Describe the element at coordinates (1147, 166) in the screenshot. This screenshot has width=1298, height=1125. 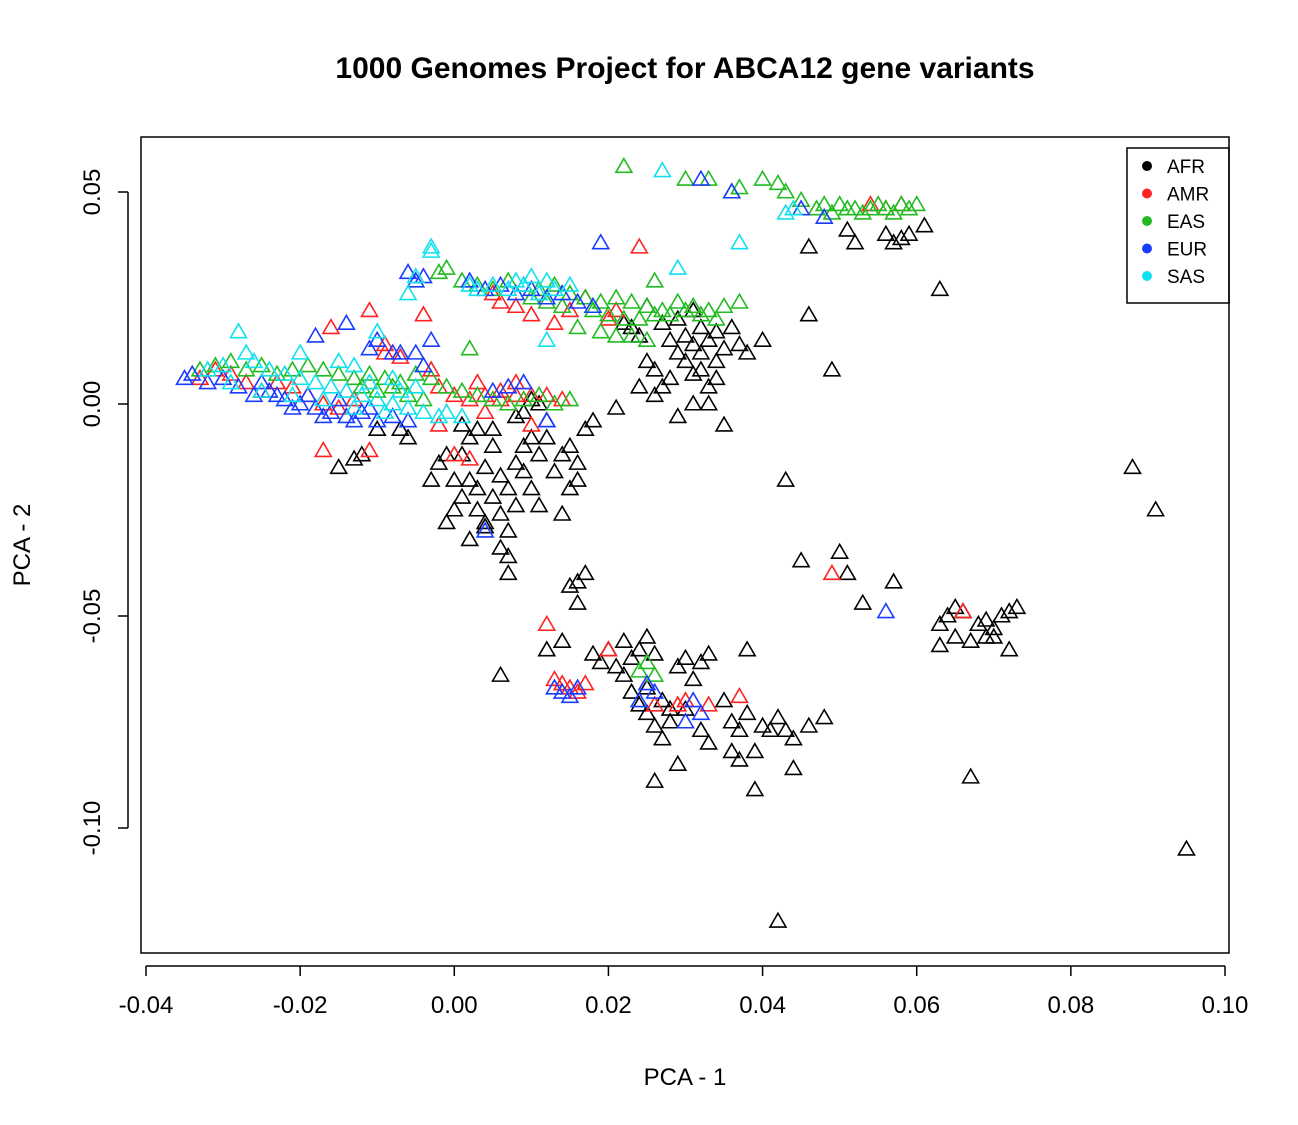
I see `legend-marker-afr` at that location.